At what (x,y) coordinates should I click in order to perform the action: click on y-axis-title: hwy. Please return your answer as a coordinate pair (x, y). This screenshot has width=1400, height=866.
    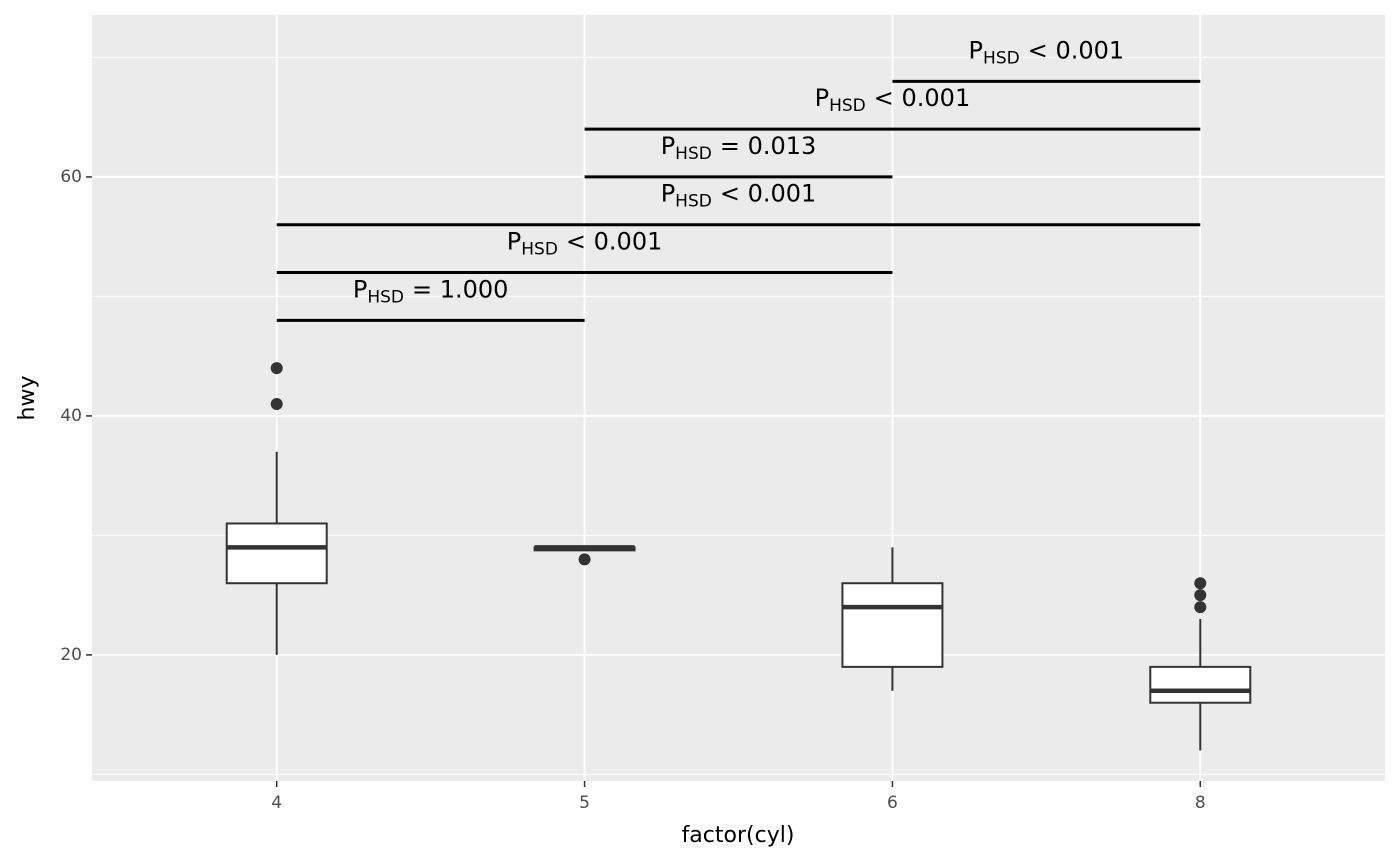
    Looking at the image, I should click on (27, 398).